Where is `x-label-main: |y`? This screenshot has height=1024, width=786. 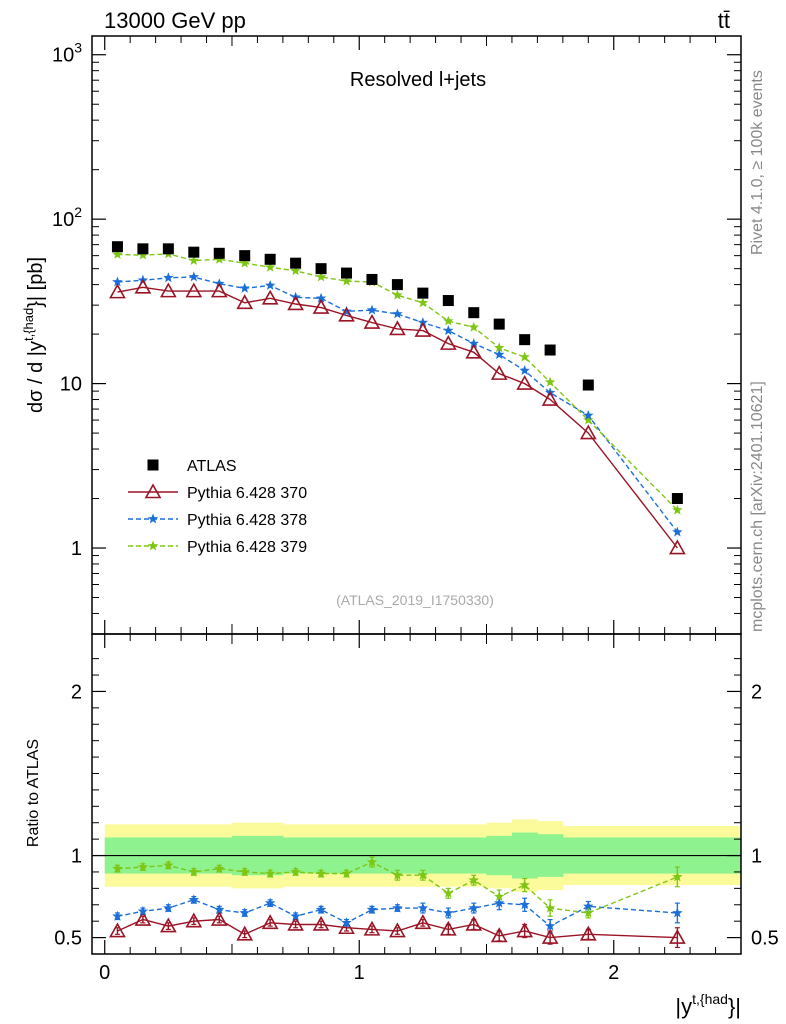 x-label-main: |y is located at coordinates (683, 1006).